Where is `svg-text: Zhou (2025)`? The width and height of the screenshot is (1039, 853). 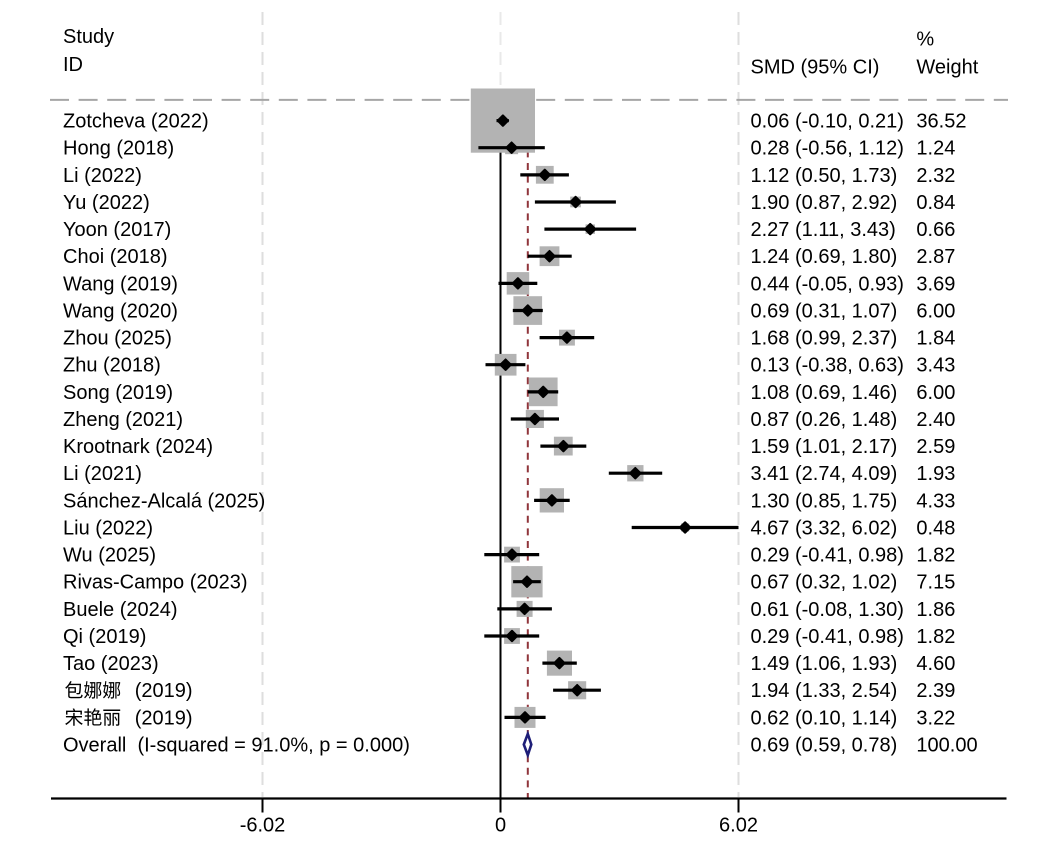
svg-text: Zhou (2025) is located at coordinates (117, 339).